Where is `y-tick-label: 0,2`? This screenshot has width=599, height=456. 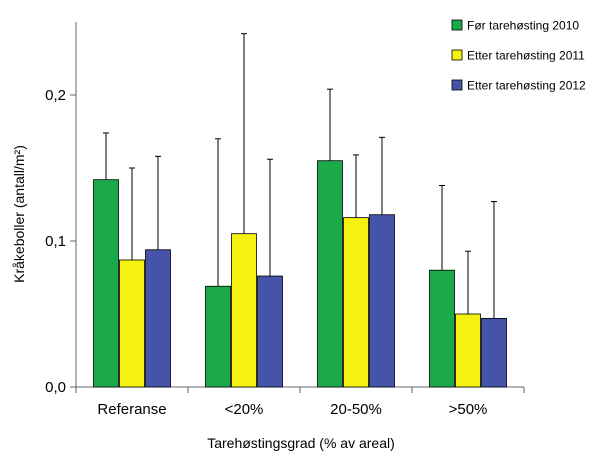 y-tick-label: 0,2 is located at coordinates (55, 95).